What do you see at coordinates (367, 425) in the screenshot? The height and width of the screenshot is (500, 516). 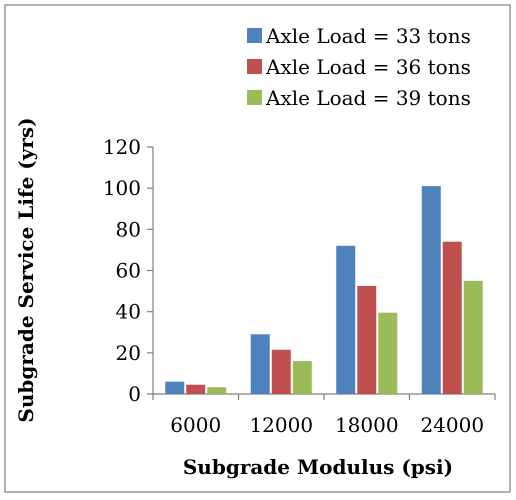 I see `x-tick-label: 18000` at bounding box center [367, 425].